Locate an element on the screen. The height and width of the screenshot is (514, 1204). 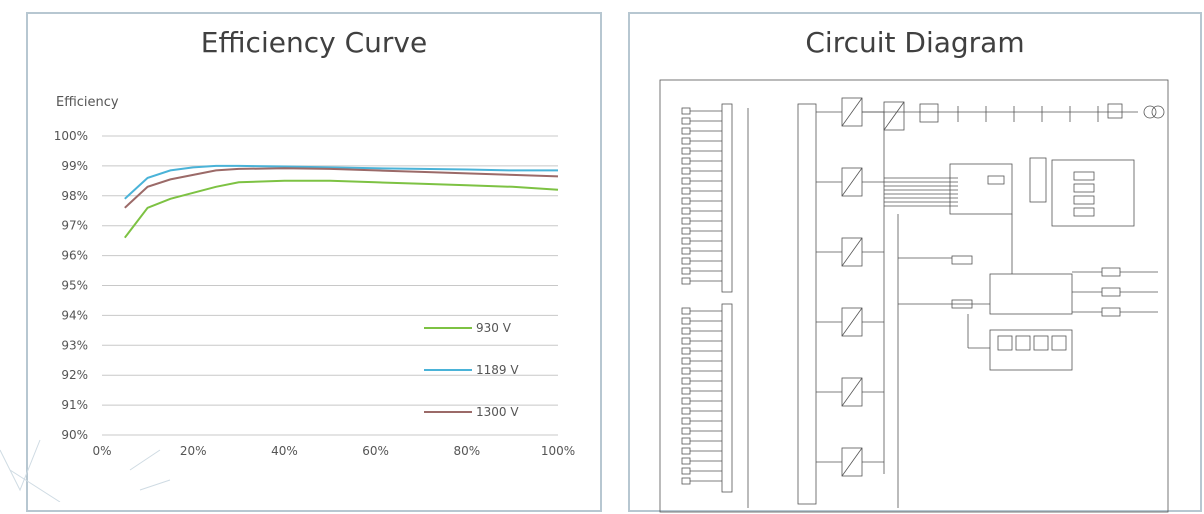
legend-label-2: 1300 V is located at coordinates (497, 412).